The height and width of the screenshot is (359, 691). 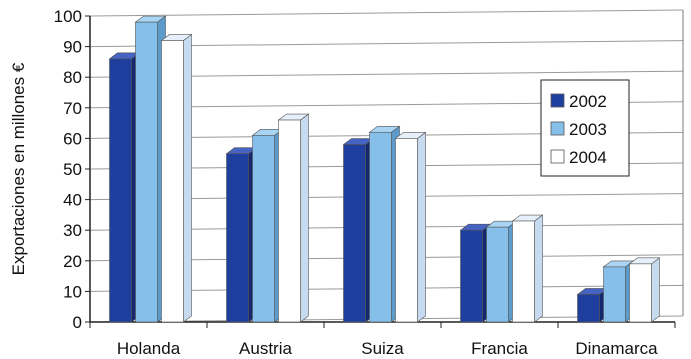 I want to click on bar-2002-Francia, so click(x=471, y=276).